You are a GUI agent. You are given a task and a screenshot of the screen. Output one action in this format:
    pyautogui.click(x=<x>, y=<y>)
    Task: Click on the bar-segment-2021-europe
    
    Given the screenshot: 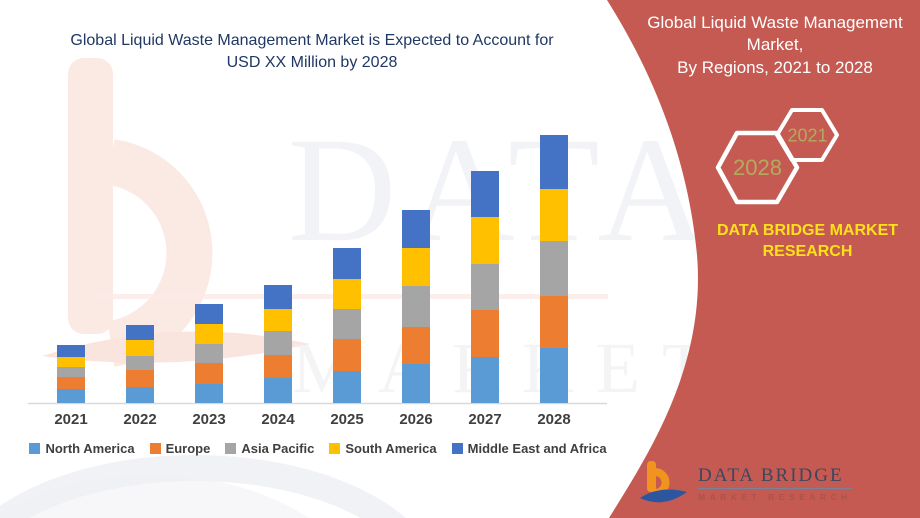 What is the action you would take?
    pyautogui.click(x=71, y=383)
    